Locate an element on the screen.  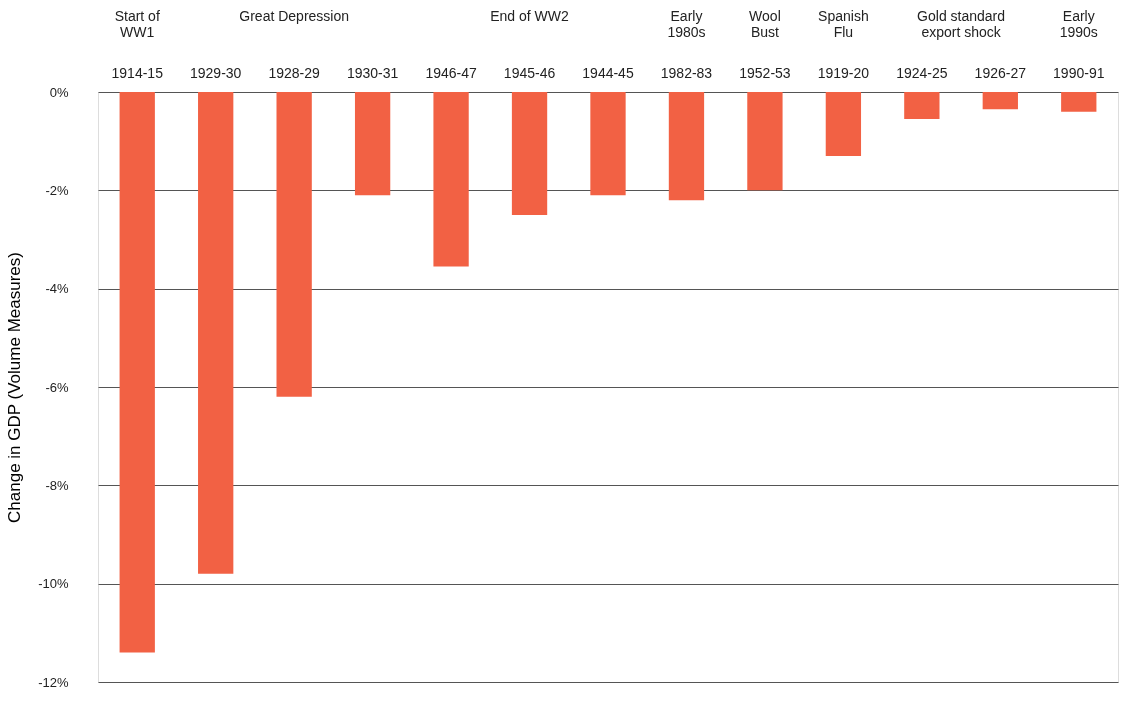
x-tick-label: 1990-91 is located at coordinates (1079, 72).